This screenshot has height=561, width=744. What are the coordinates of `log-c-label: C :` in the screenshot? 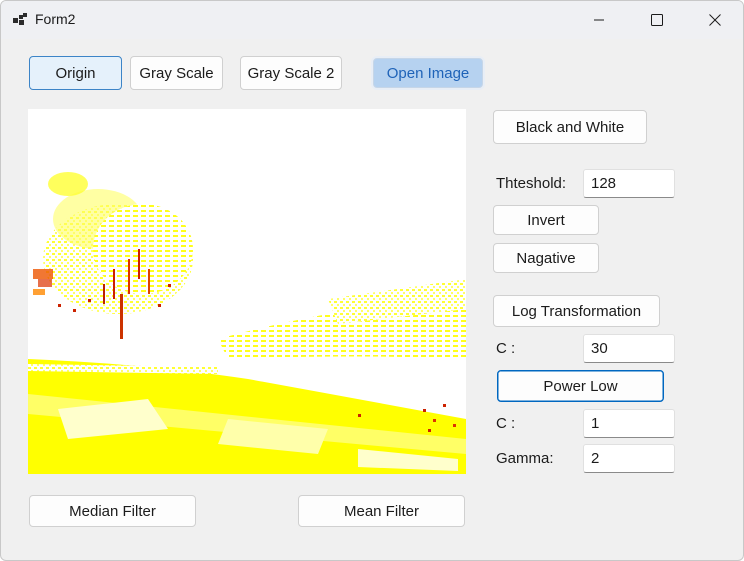 It's located at (506, 348).